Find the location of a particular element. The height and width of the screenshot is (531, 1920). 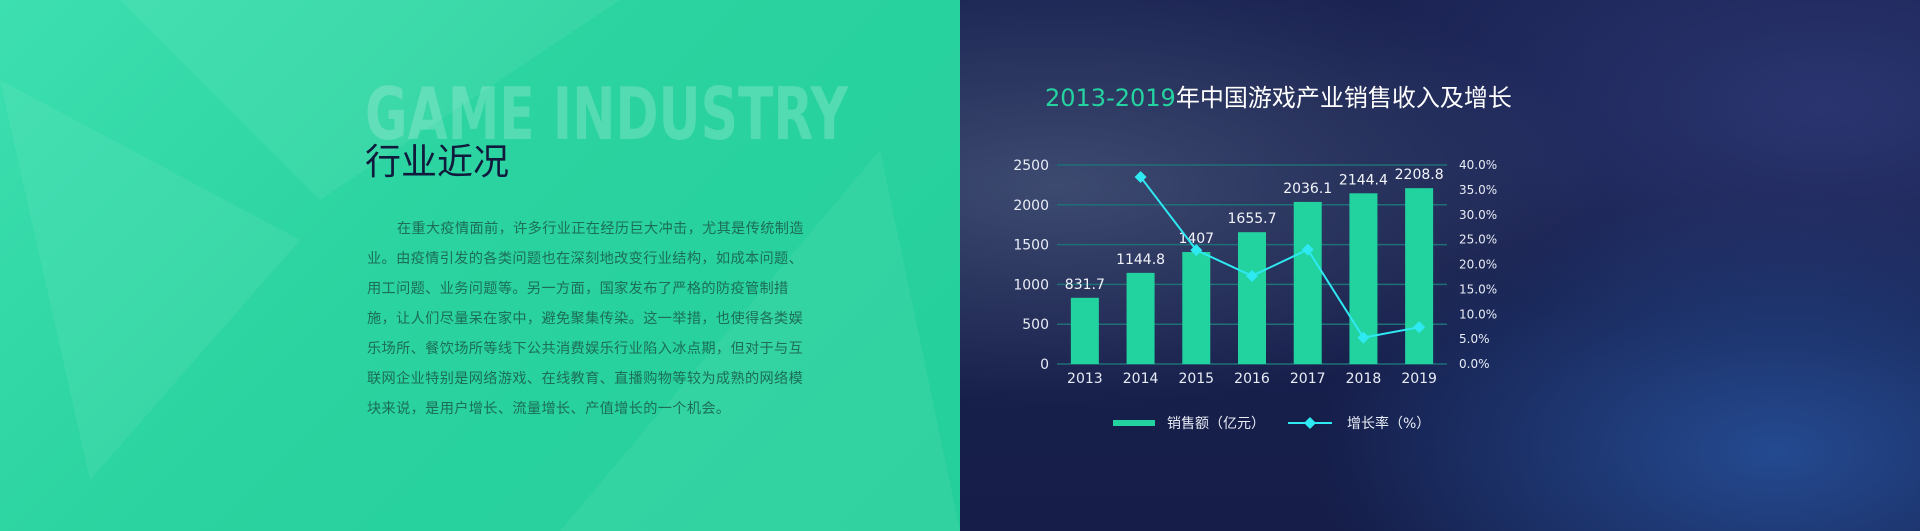

bar-2017 is located at coordinates (1307, 282).